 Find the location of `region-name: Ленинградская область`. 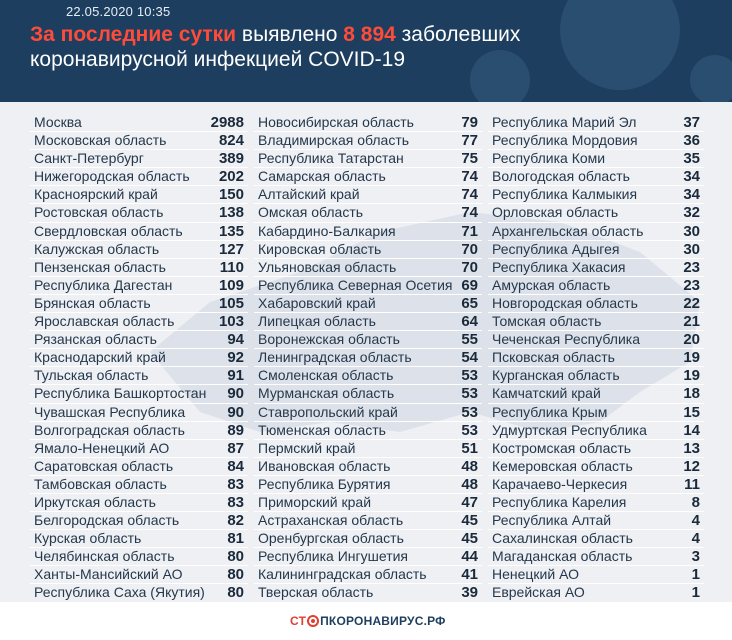

region-name: Ленинградская область is located at coordinates (335, 357).